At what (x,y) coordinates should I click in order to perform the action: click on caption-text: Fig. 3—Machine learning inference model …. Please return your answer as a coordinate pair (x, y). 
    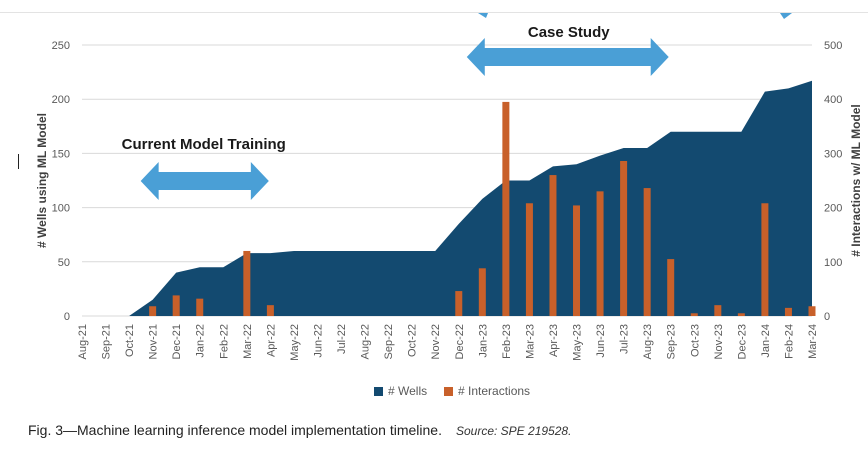
    Looking at the image, I should click on (235, 430).